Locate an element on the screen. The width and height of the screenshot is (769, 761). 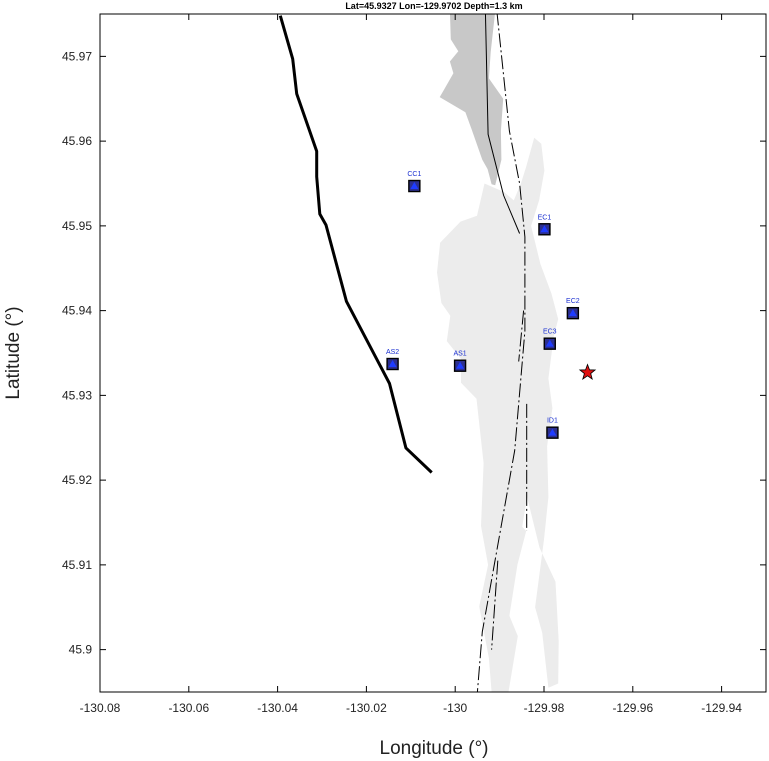
station-label: EC3 is located at coordinates (550, 332).